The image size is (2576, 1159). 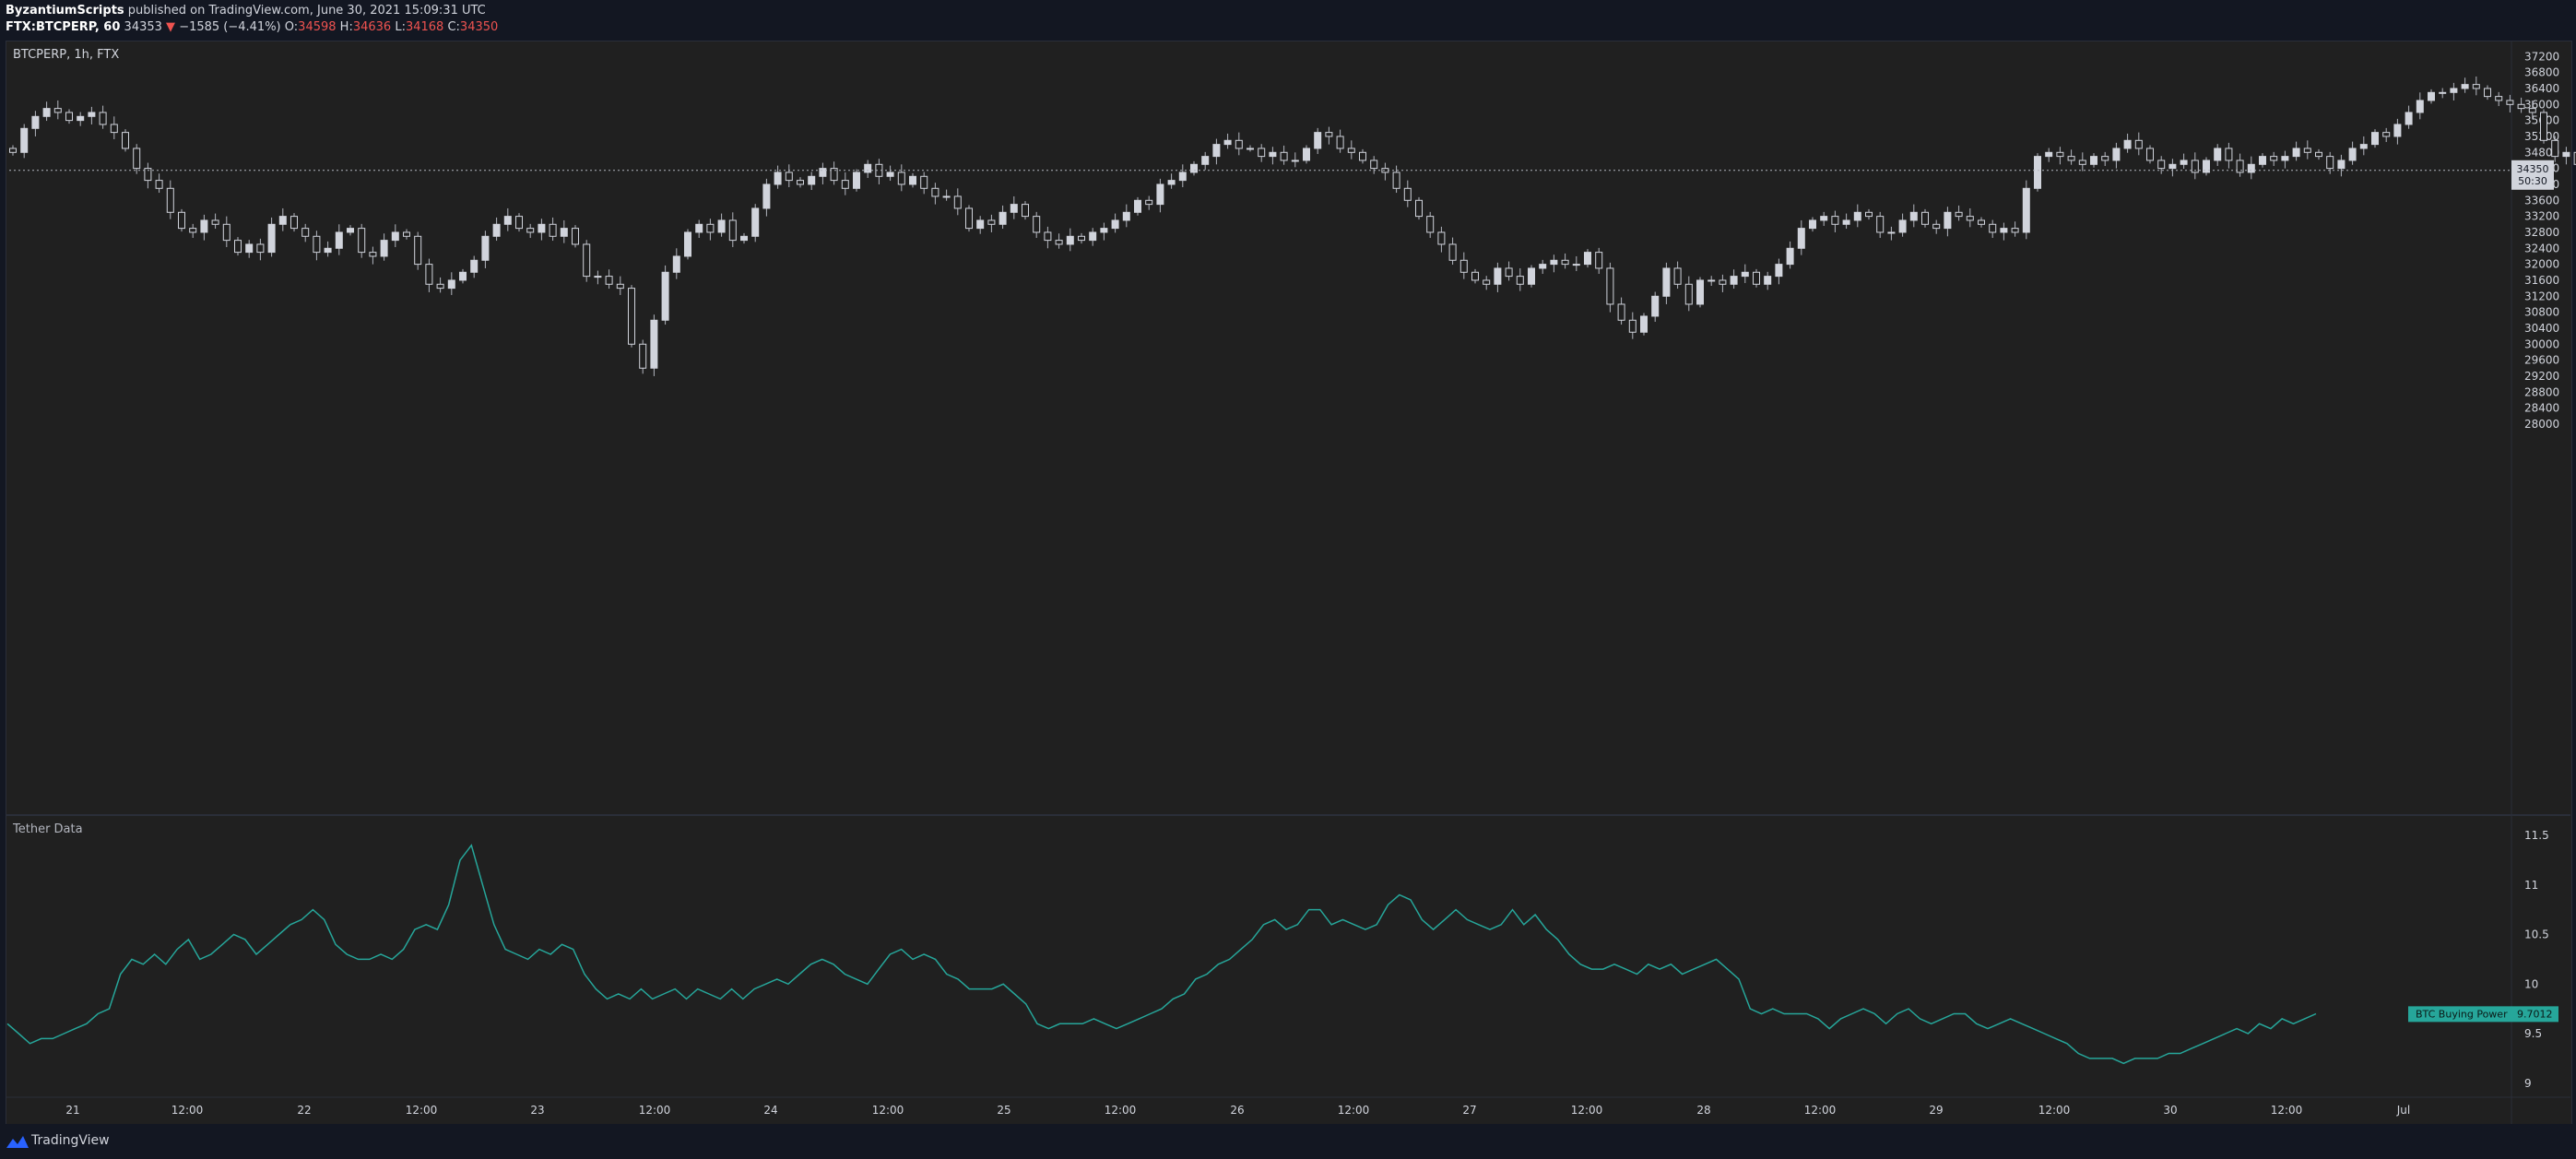 I want to click on time-axis-tick: 24, so click(x=770, y=1110).